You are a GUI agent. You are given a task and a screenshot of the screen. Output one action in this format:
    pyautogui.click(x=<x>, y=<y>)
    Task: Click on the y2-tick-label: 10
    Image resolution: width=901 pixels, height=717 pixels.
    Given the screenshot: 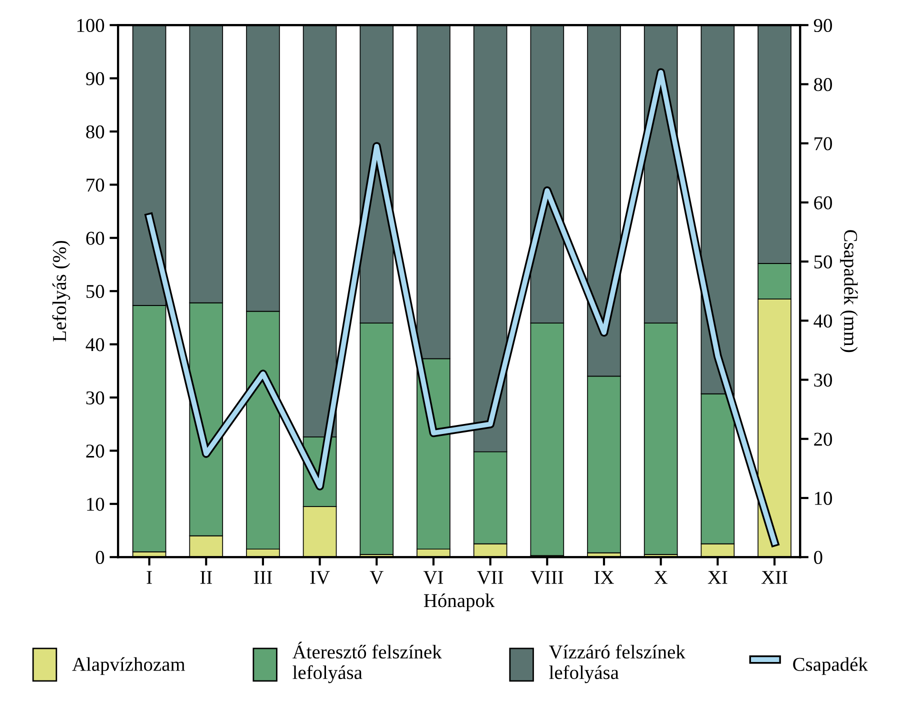 What is the action you would take?
    pyautogui.click(x=823, y=498)
    